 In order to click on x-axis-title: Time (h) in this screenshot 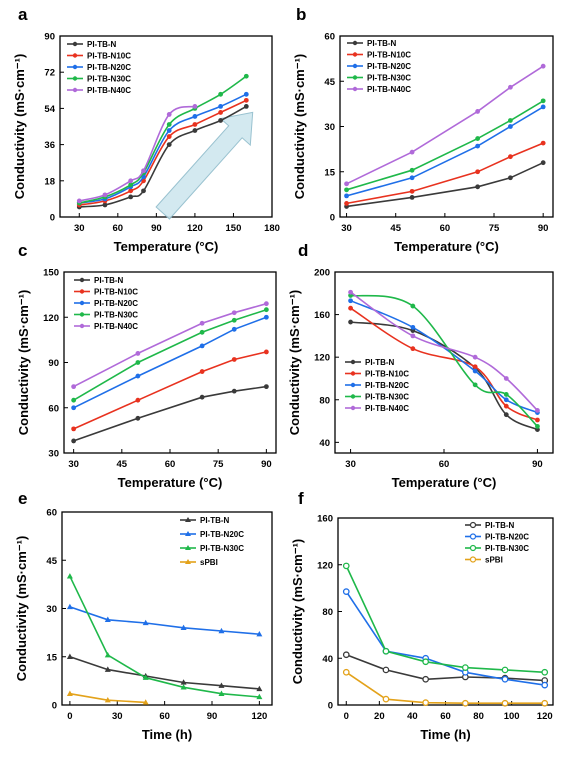, I will do `click(167, 734)`.